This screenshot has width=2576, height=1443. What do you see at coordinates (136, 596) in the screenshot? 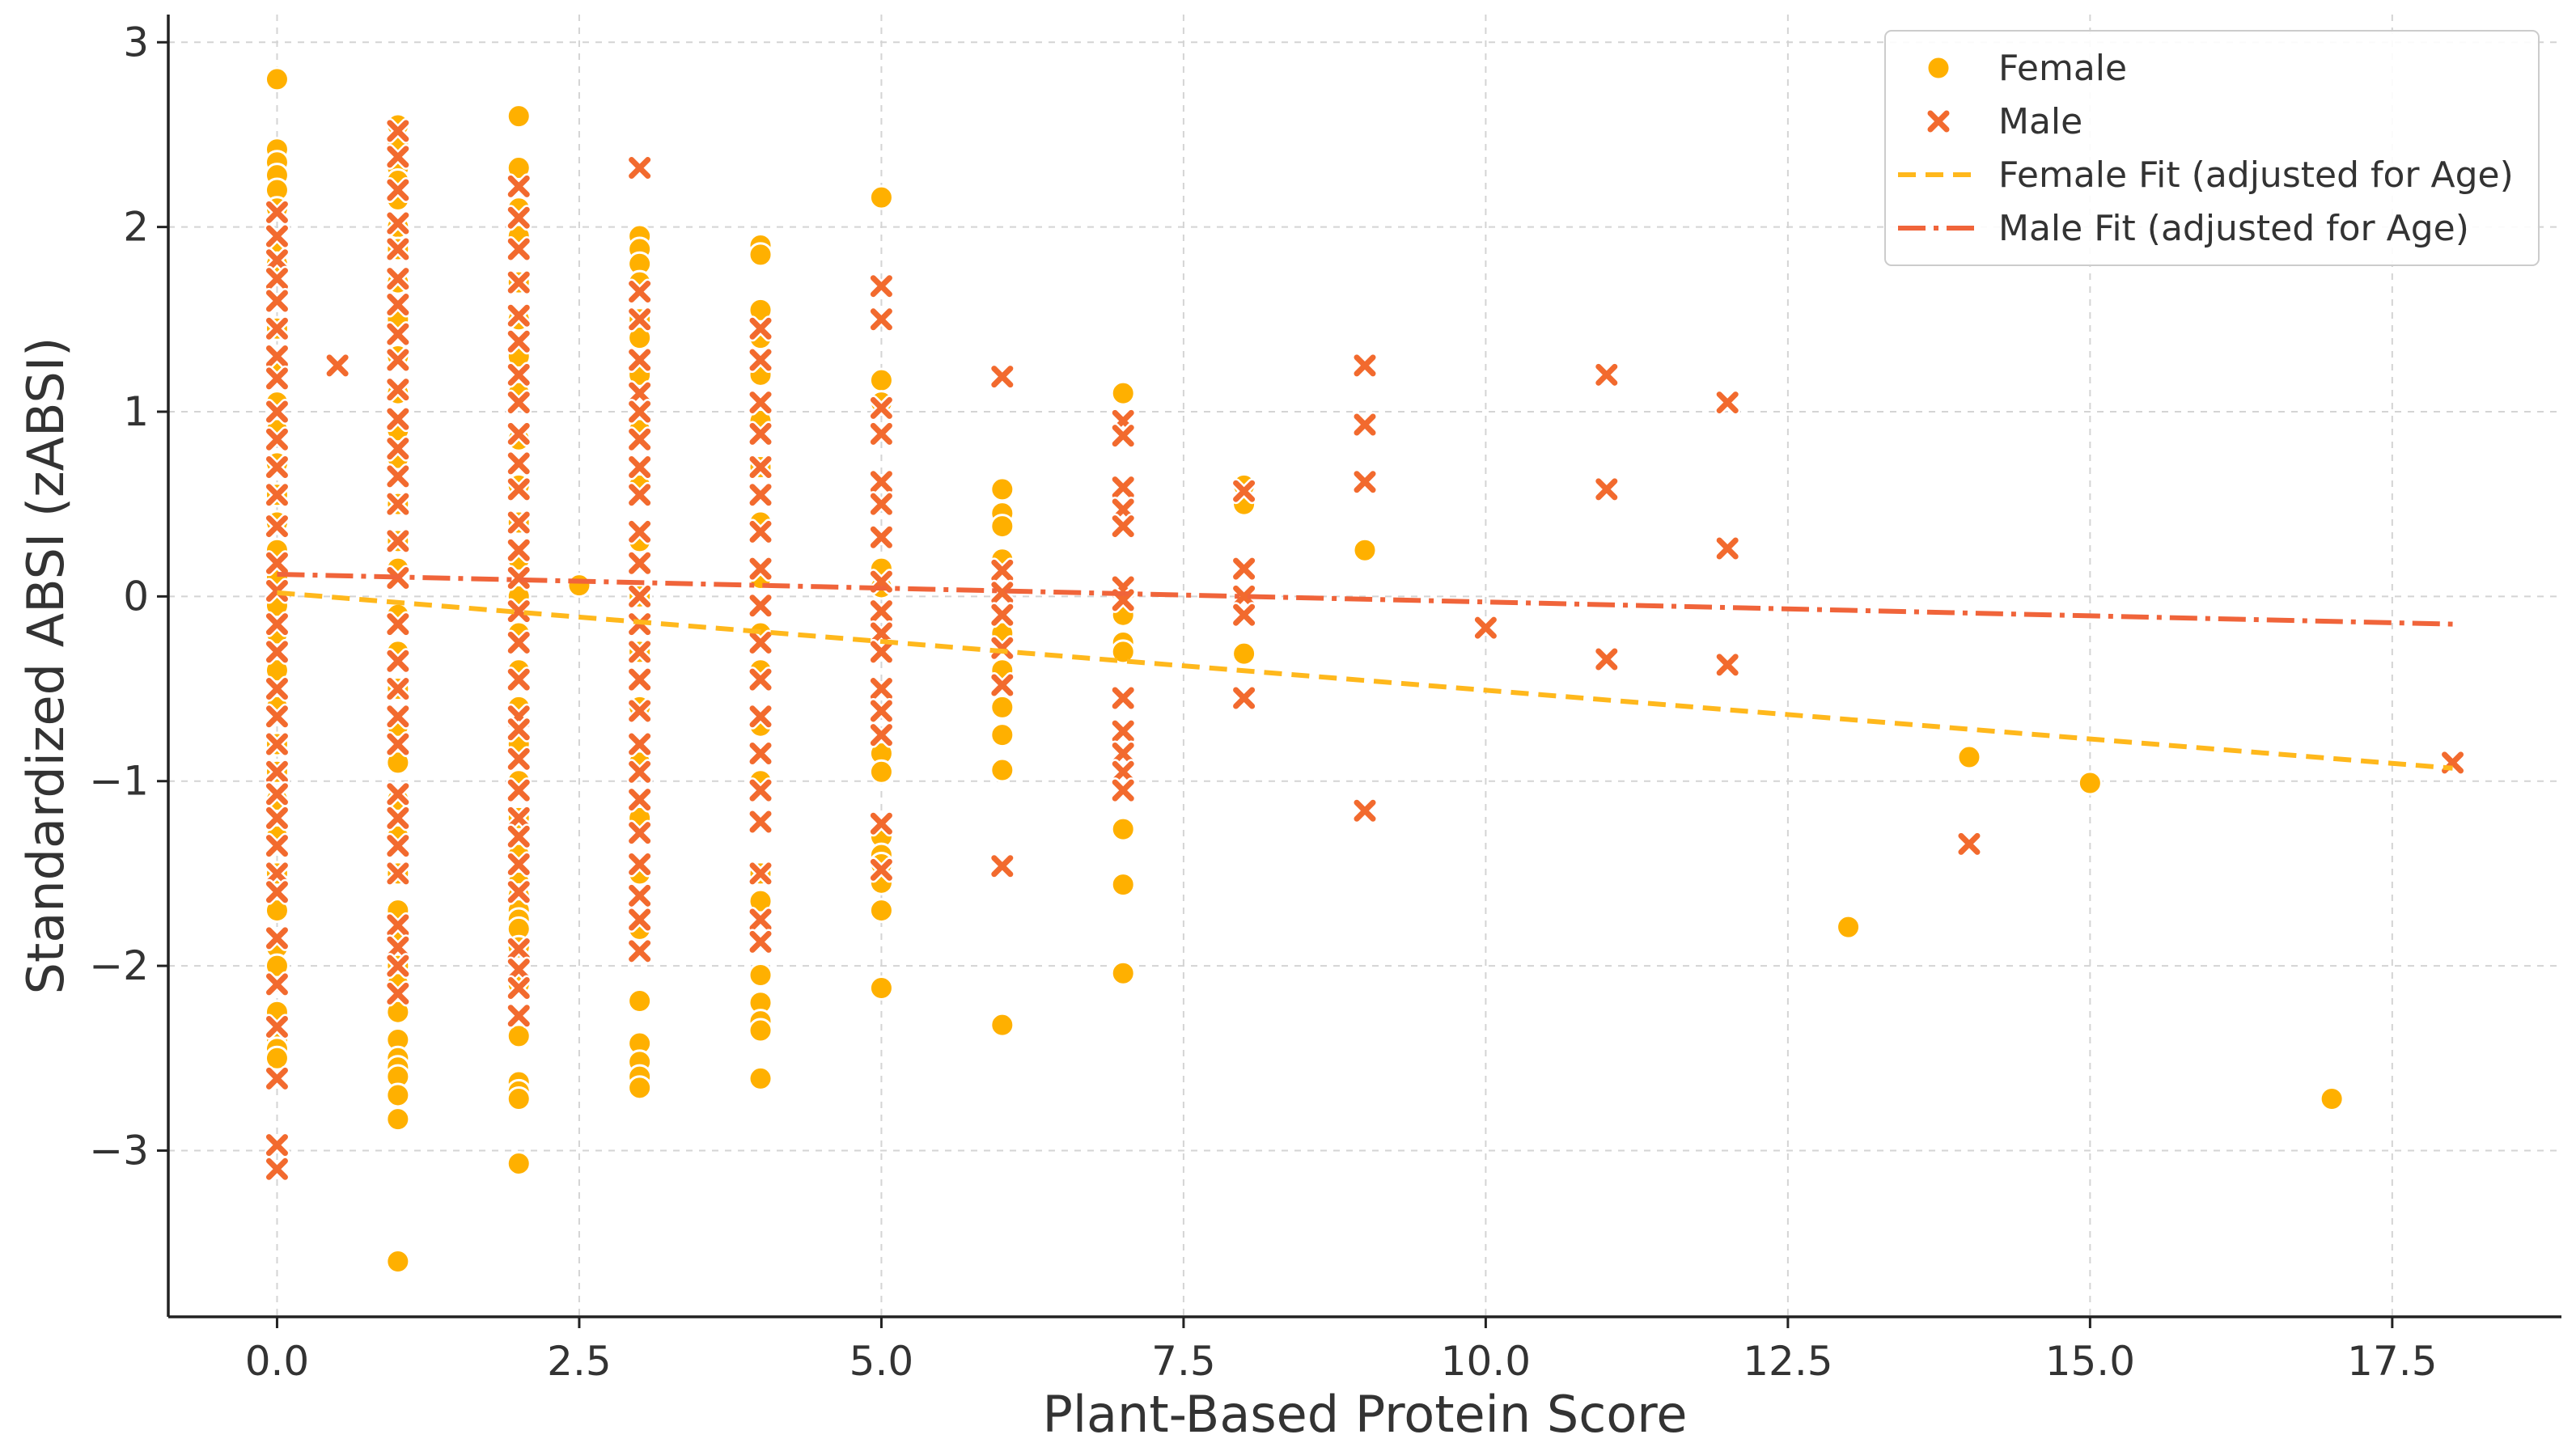
I see `y-tick-label: 0` at bounding box center [136, 596].